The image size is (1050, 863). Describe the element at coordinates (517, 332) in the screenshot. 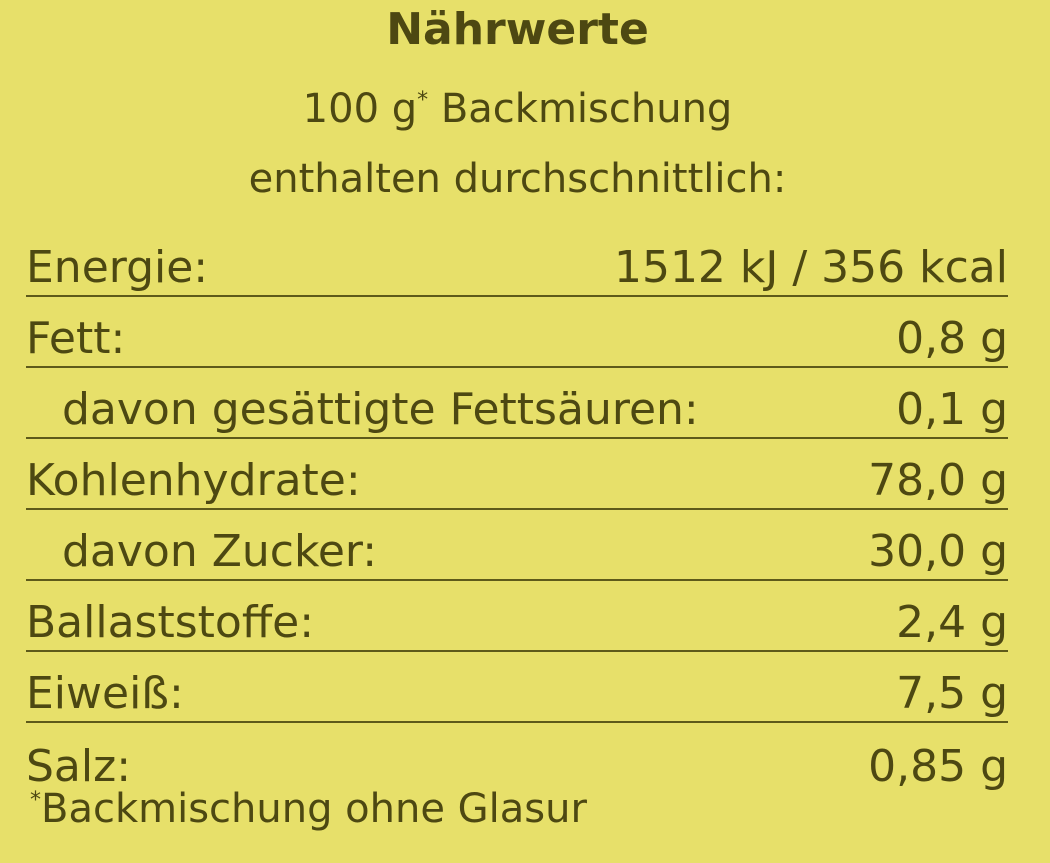

I see `nutrition-row: Fett: 0,8 g` at that location.